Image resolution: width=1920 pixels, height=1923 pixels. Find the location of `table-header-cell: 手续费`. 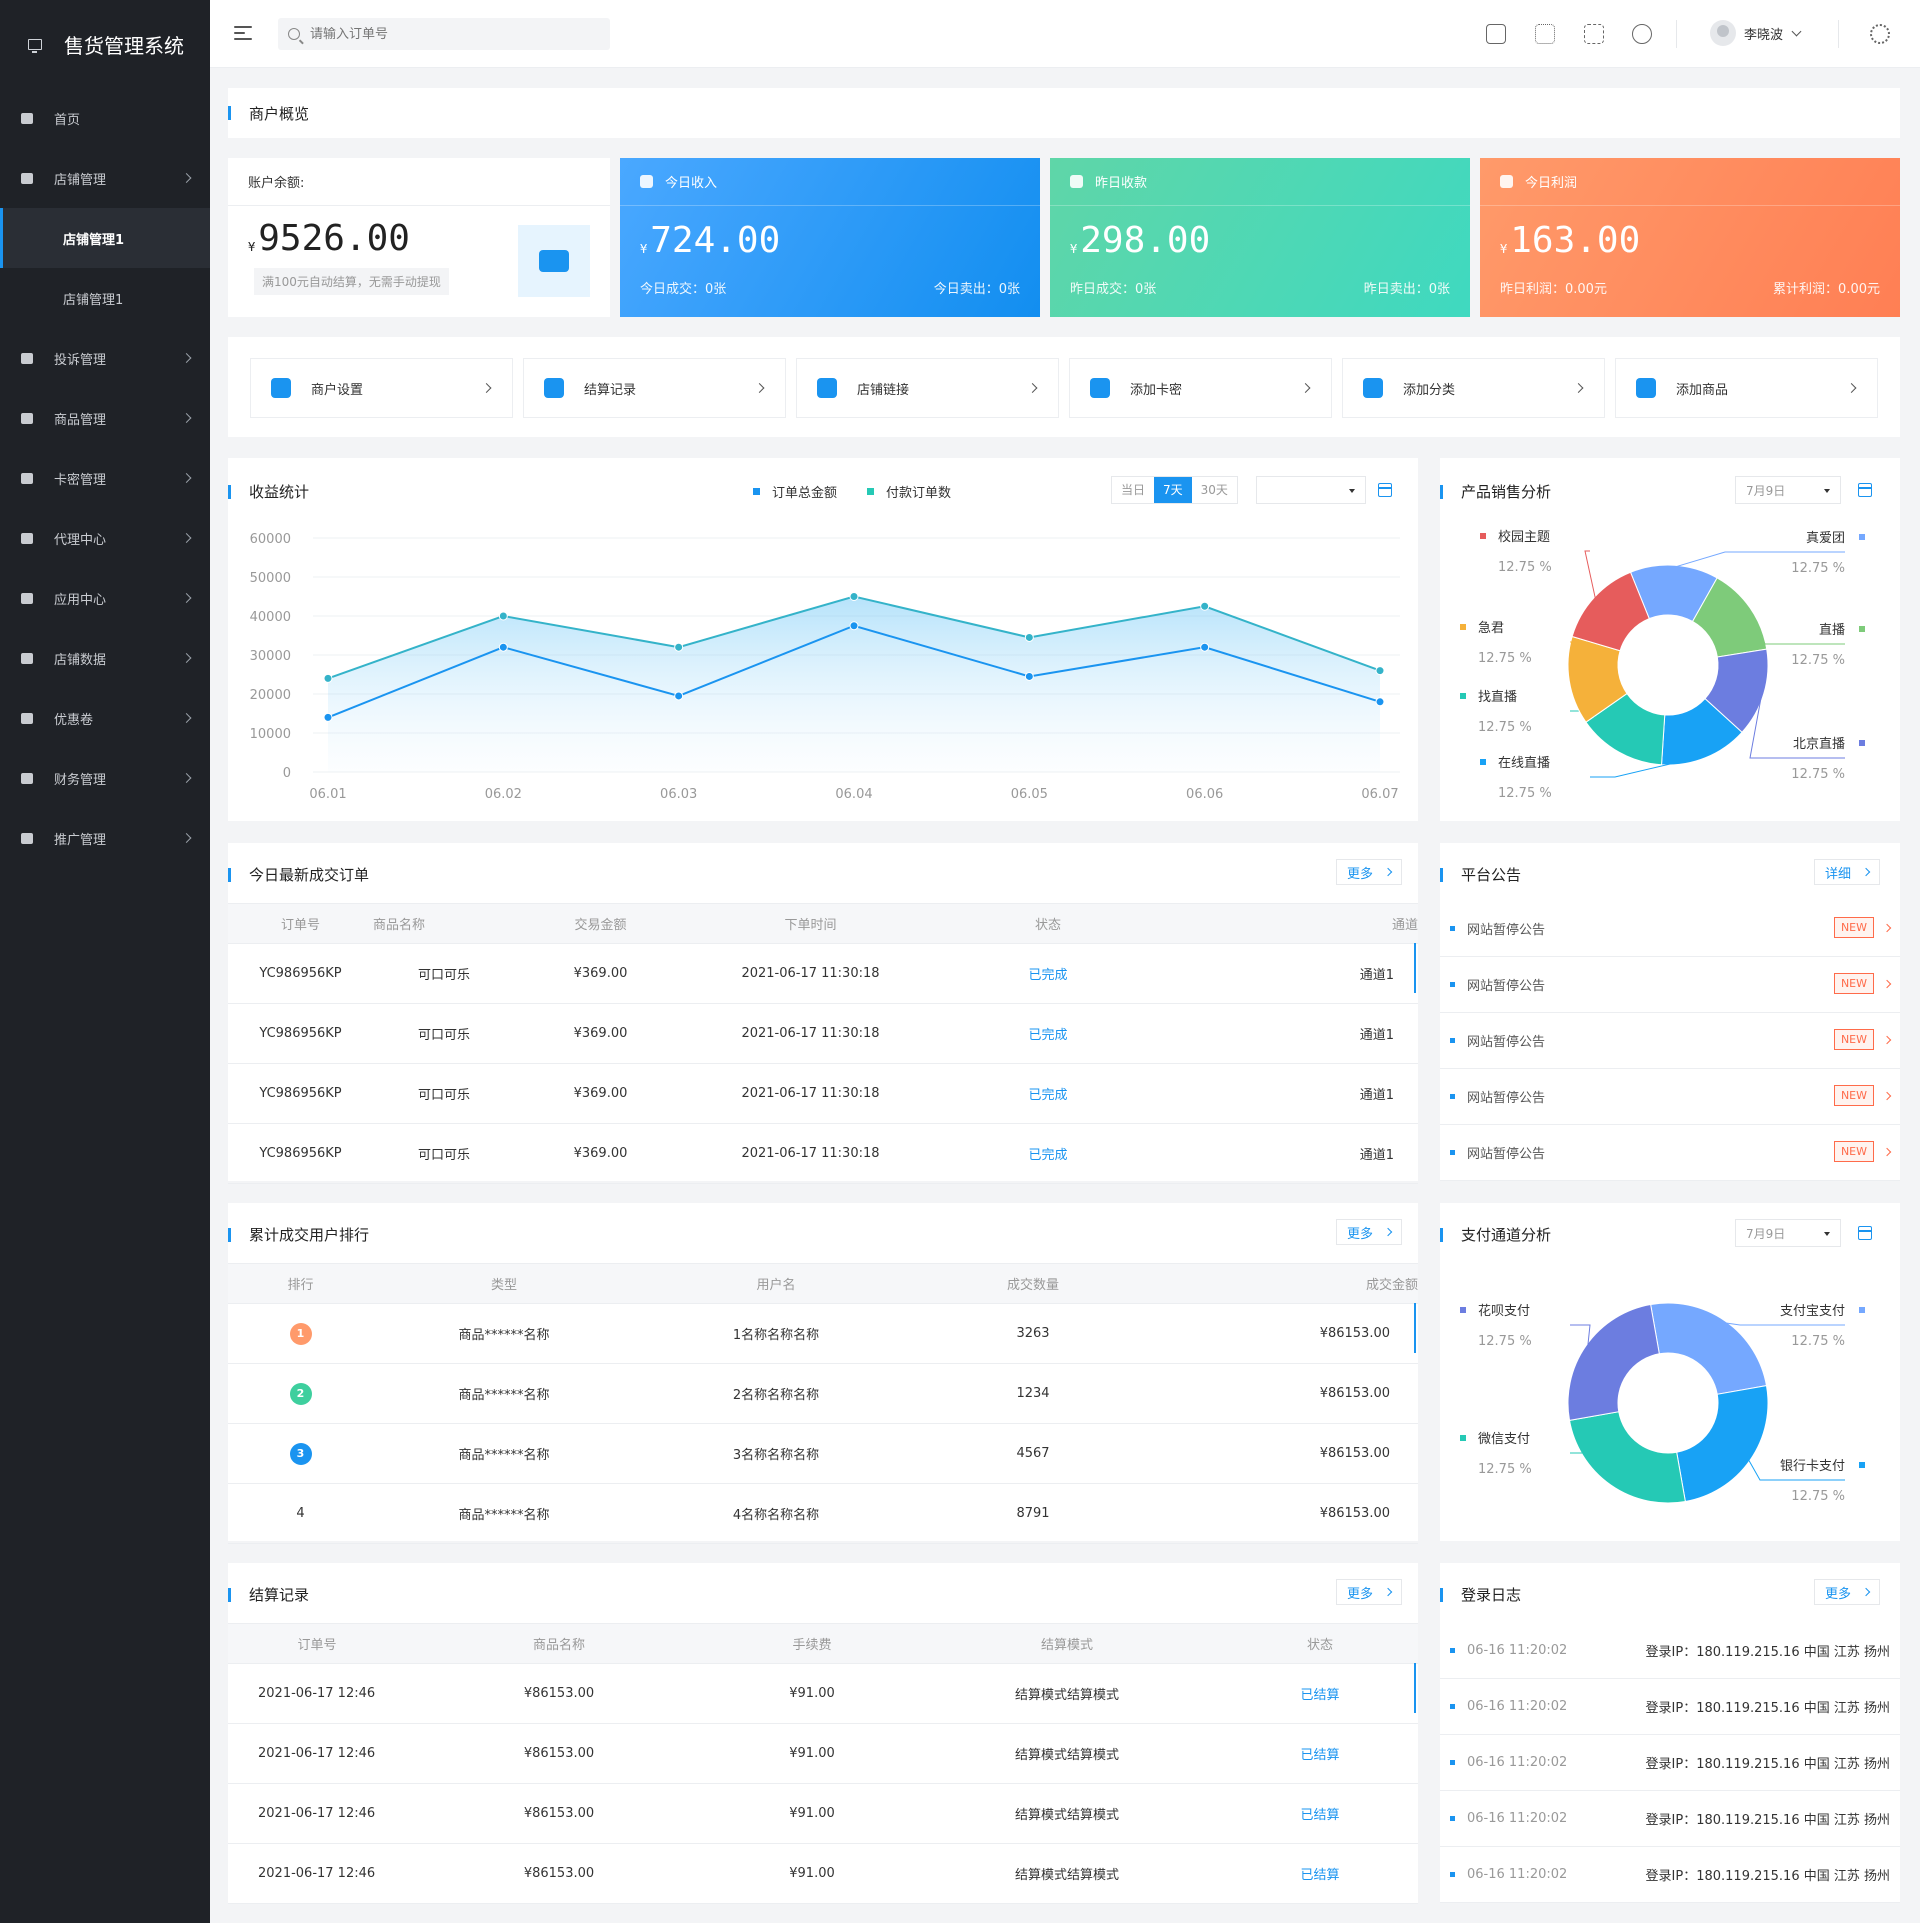

table-header-cell: 手续费 is located at coordinates (812, 1643).